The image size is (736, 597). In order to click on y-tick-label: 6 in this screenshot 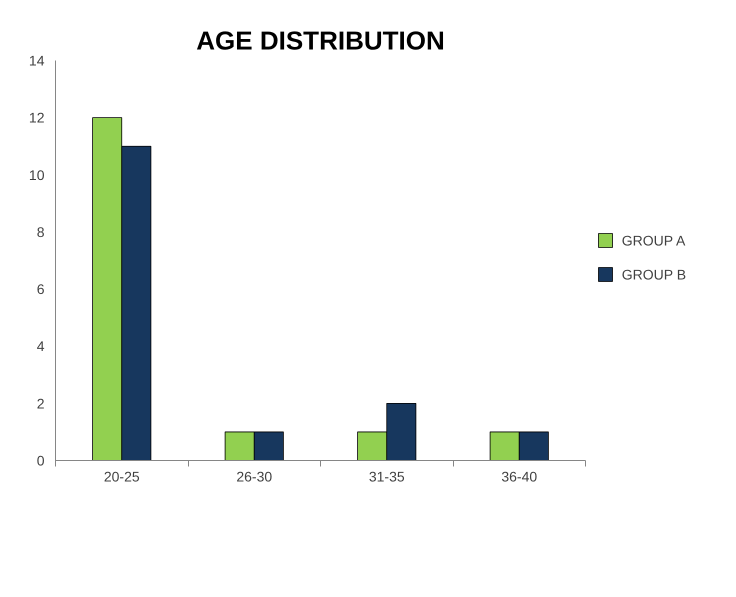, I will do `click(40, 289)`.